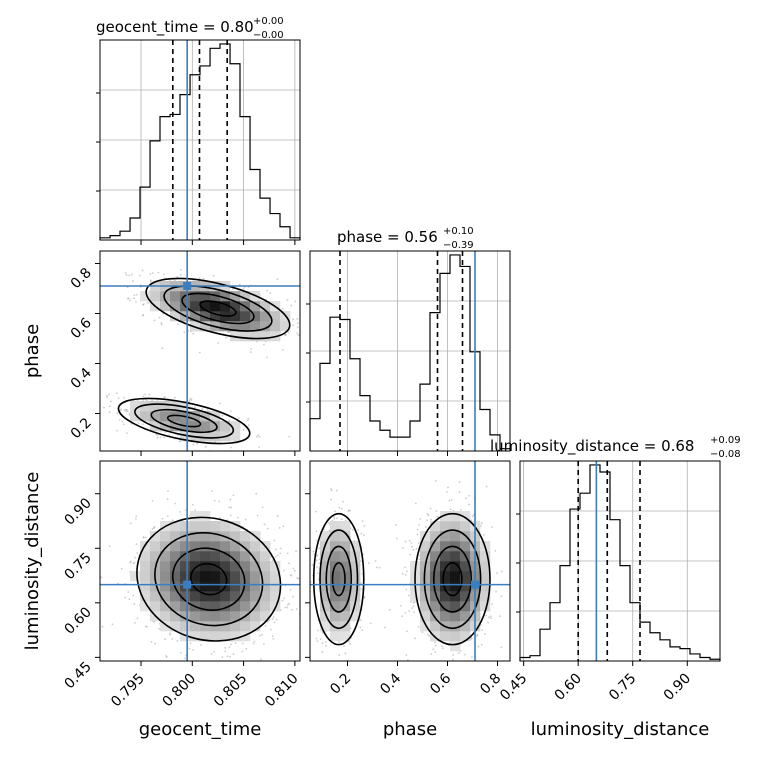 This screenshot has height=760, width=760. I want to click on x-tick-label-luminosity-distance: 0.45, so click(513, 687).